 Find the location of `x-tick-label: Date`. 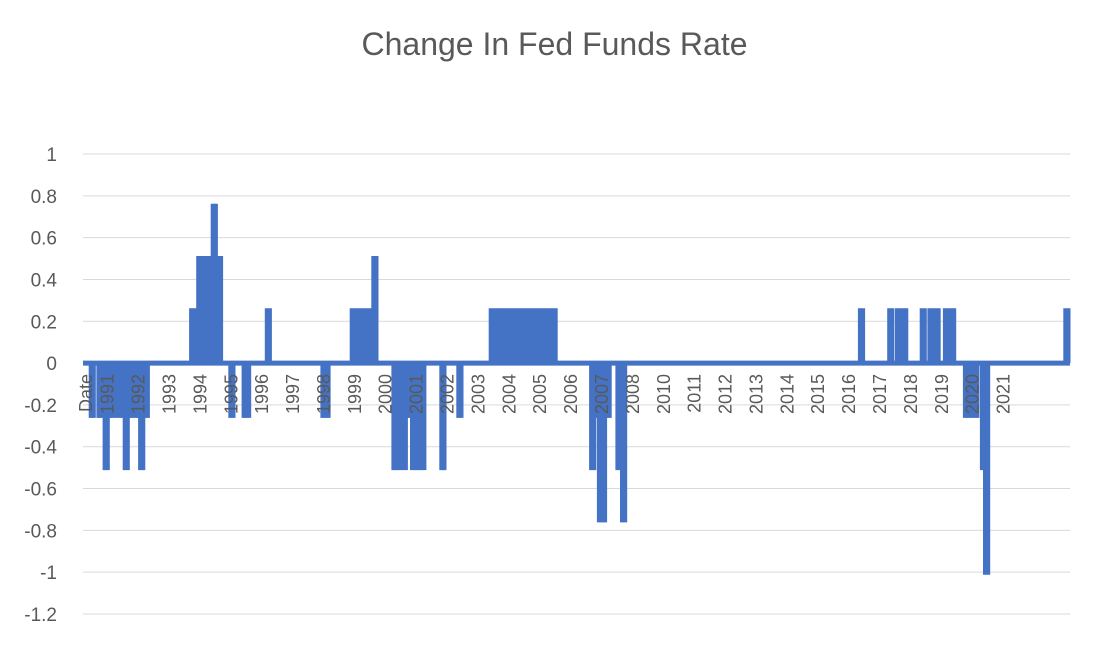

x-tick-label: Date is located at coordinates (86, 393).